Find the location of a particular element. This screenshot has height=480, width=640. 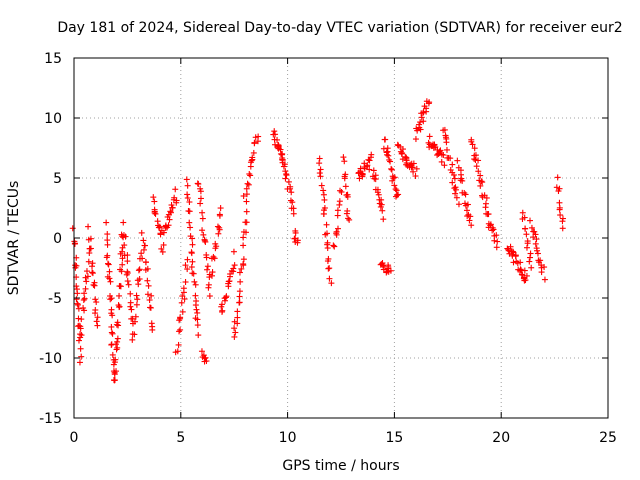

y-tick-label: 15 is located at coordinates (53, 59).